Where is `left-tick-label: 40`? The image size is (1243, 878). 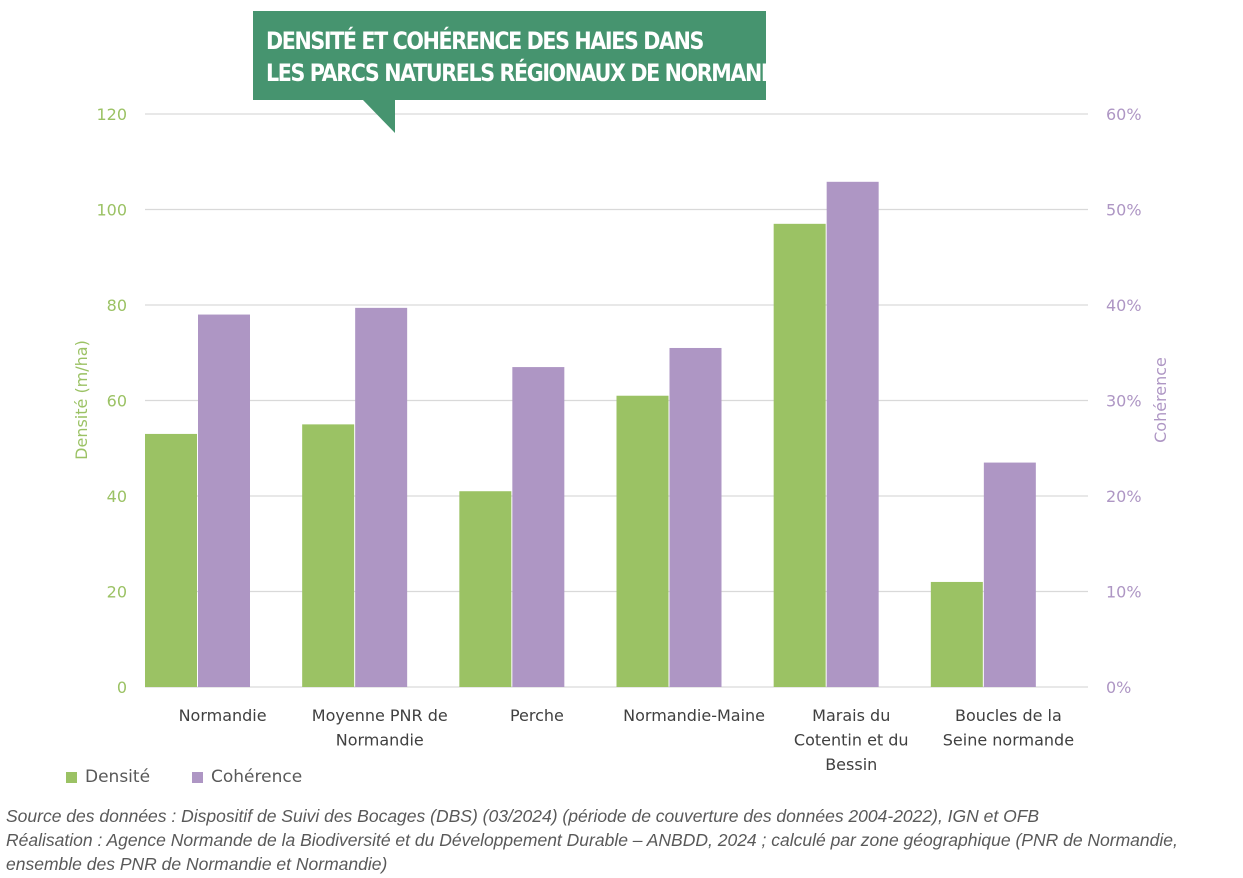
left-tick-label: 40 is located at coordinates (117, 496).